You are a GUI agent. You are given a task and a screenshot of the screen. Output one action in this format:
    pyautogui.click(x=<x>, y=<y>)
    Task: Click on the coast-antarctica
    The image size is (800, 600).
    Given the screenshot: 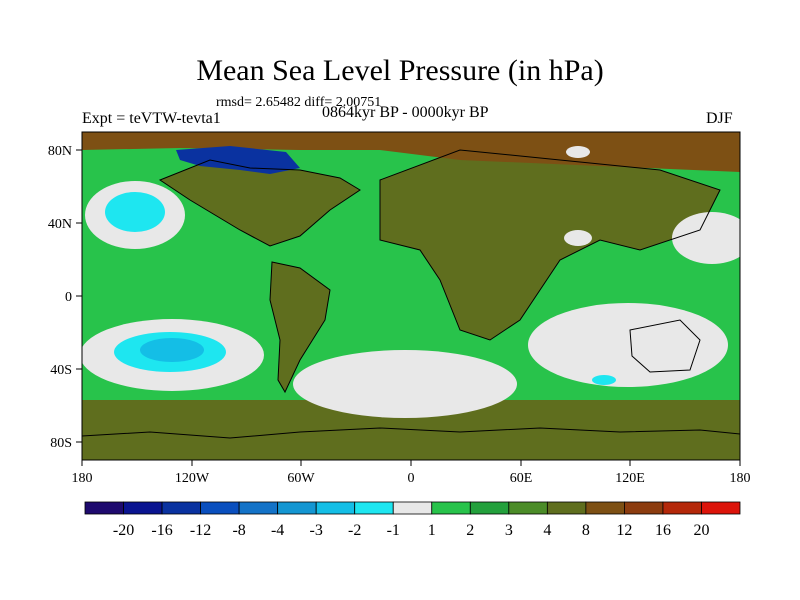 What is the action you would take?
    pyautogui.click(x=411, y=433)
    